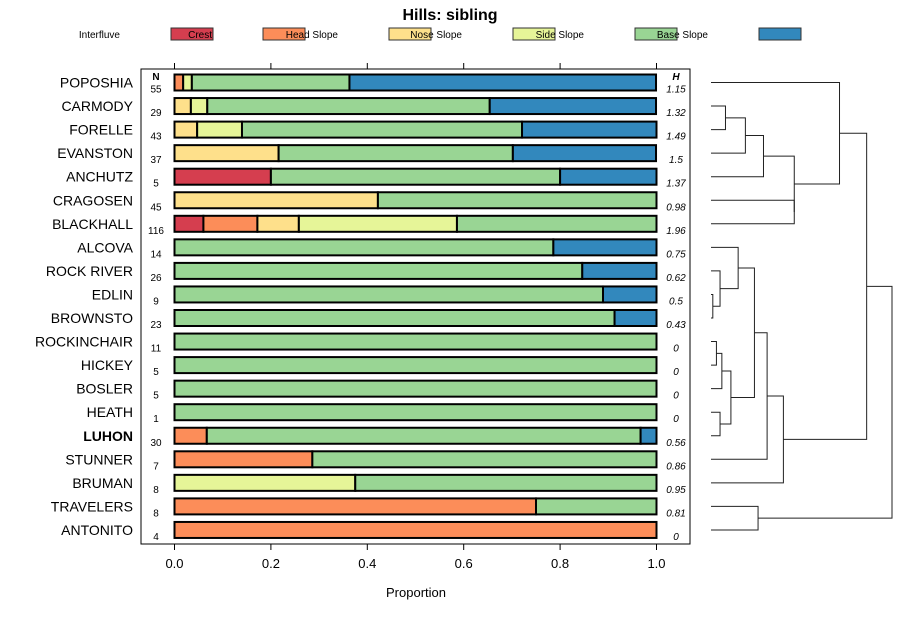  What do you see at coordinates (156, 160) in the screenshot?
I see `n-value: 37` at bounding box center [156, 160].